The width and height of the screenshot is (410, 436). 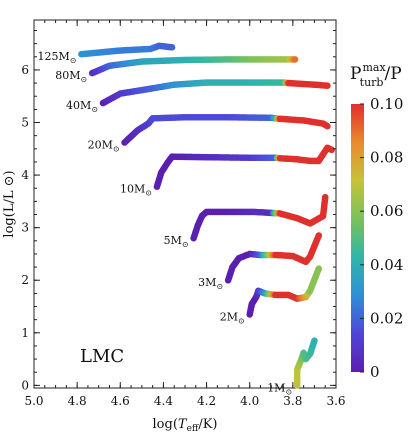 I want to click on y-tick-label: 2, so click(x=25, y=280).